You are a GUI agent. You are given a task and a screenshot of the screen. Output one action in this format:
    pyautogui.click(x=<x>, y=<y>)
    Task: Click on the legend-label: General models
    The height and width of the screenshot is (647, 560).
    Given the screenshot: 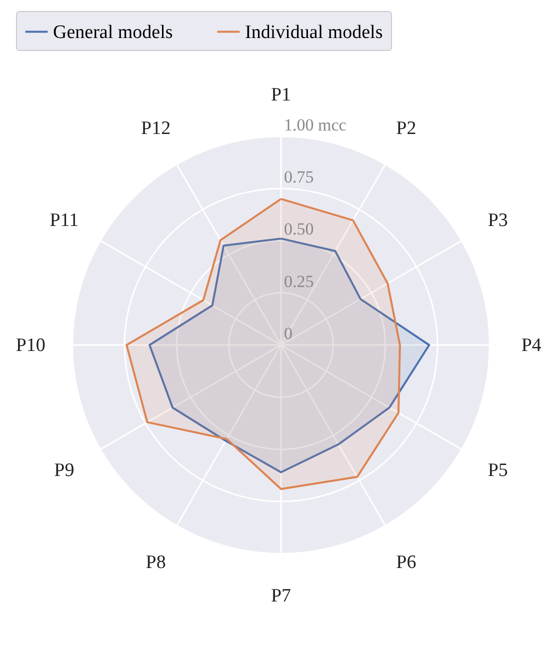 What is the action you would take?
    pyautogui.click(x=113, y=32)
    